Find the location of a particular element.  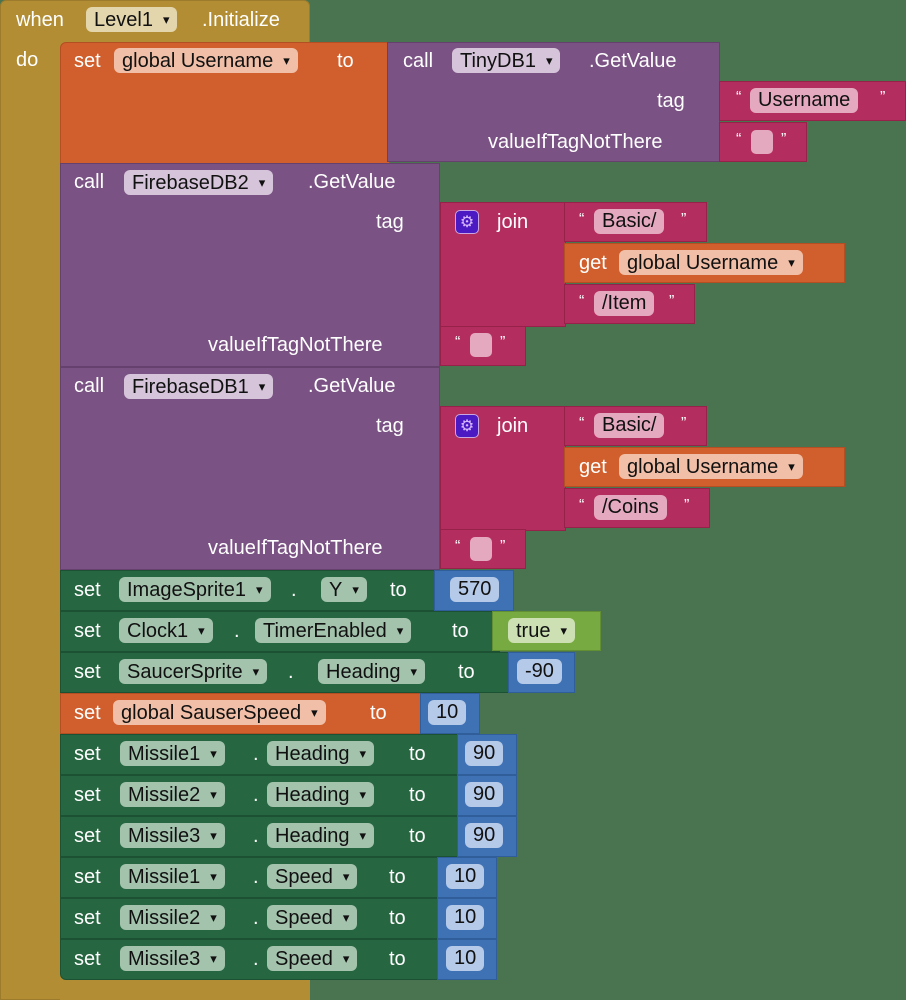

property-dropdown: TimerEnabled is located at coordinates (333, 630).